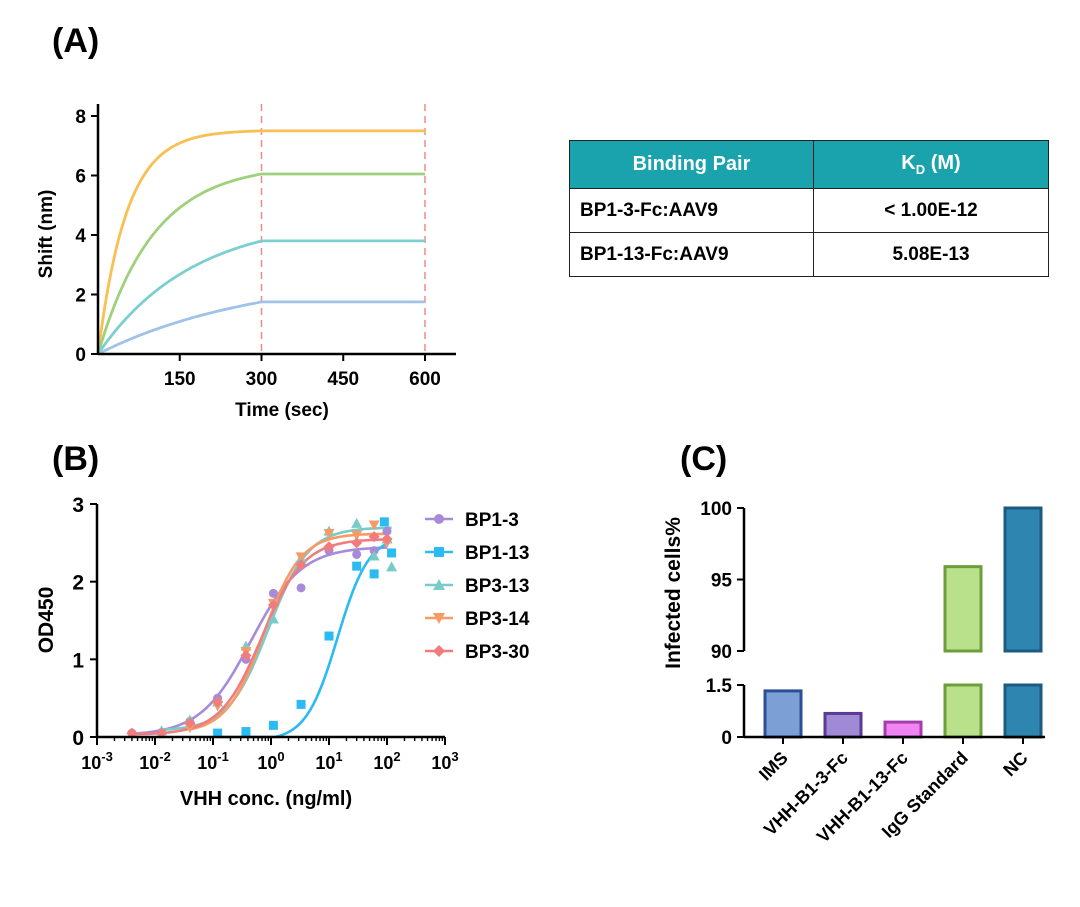 This screenshot has height=907, width=1080. What do you see at coordinates (80, 117) in the screenshot?
I see `y-tick-label: 8` at bounding box center [80, 117].